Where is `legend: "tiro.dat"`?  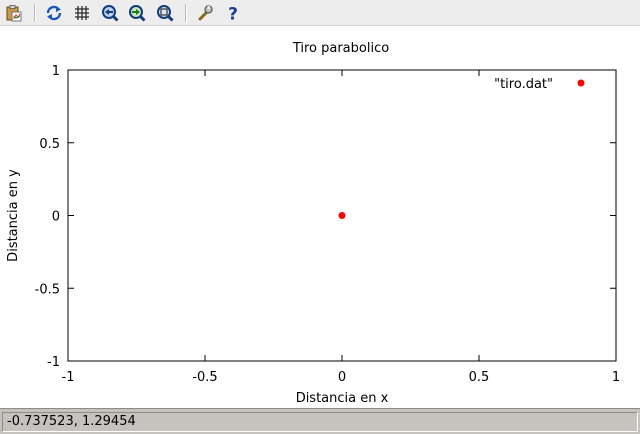
legend: "tiro.dat" is located at coordinates (539, 84).